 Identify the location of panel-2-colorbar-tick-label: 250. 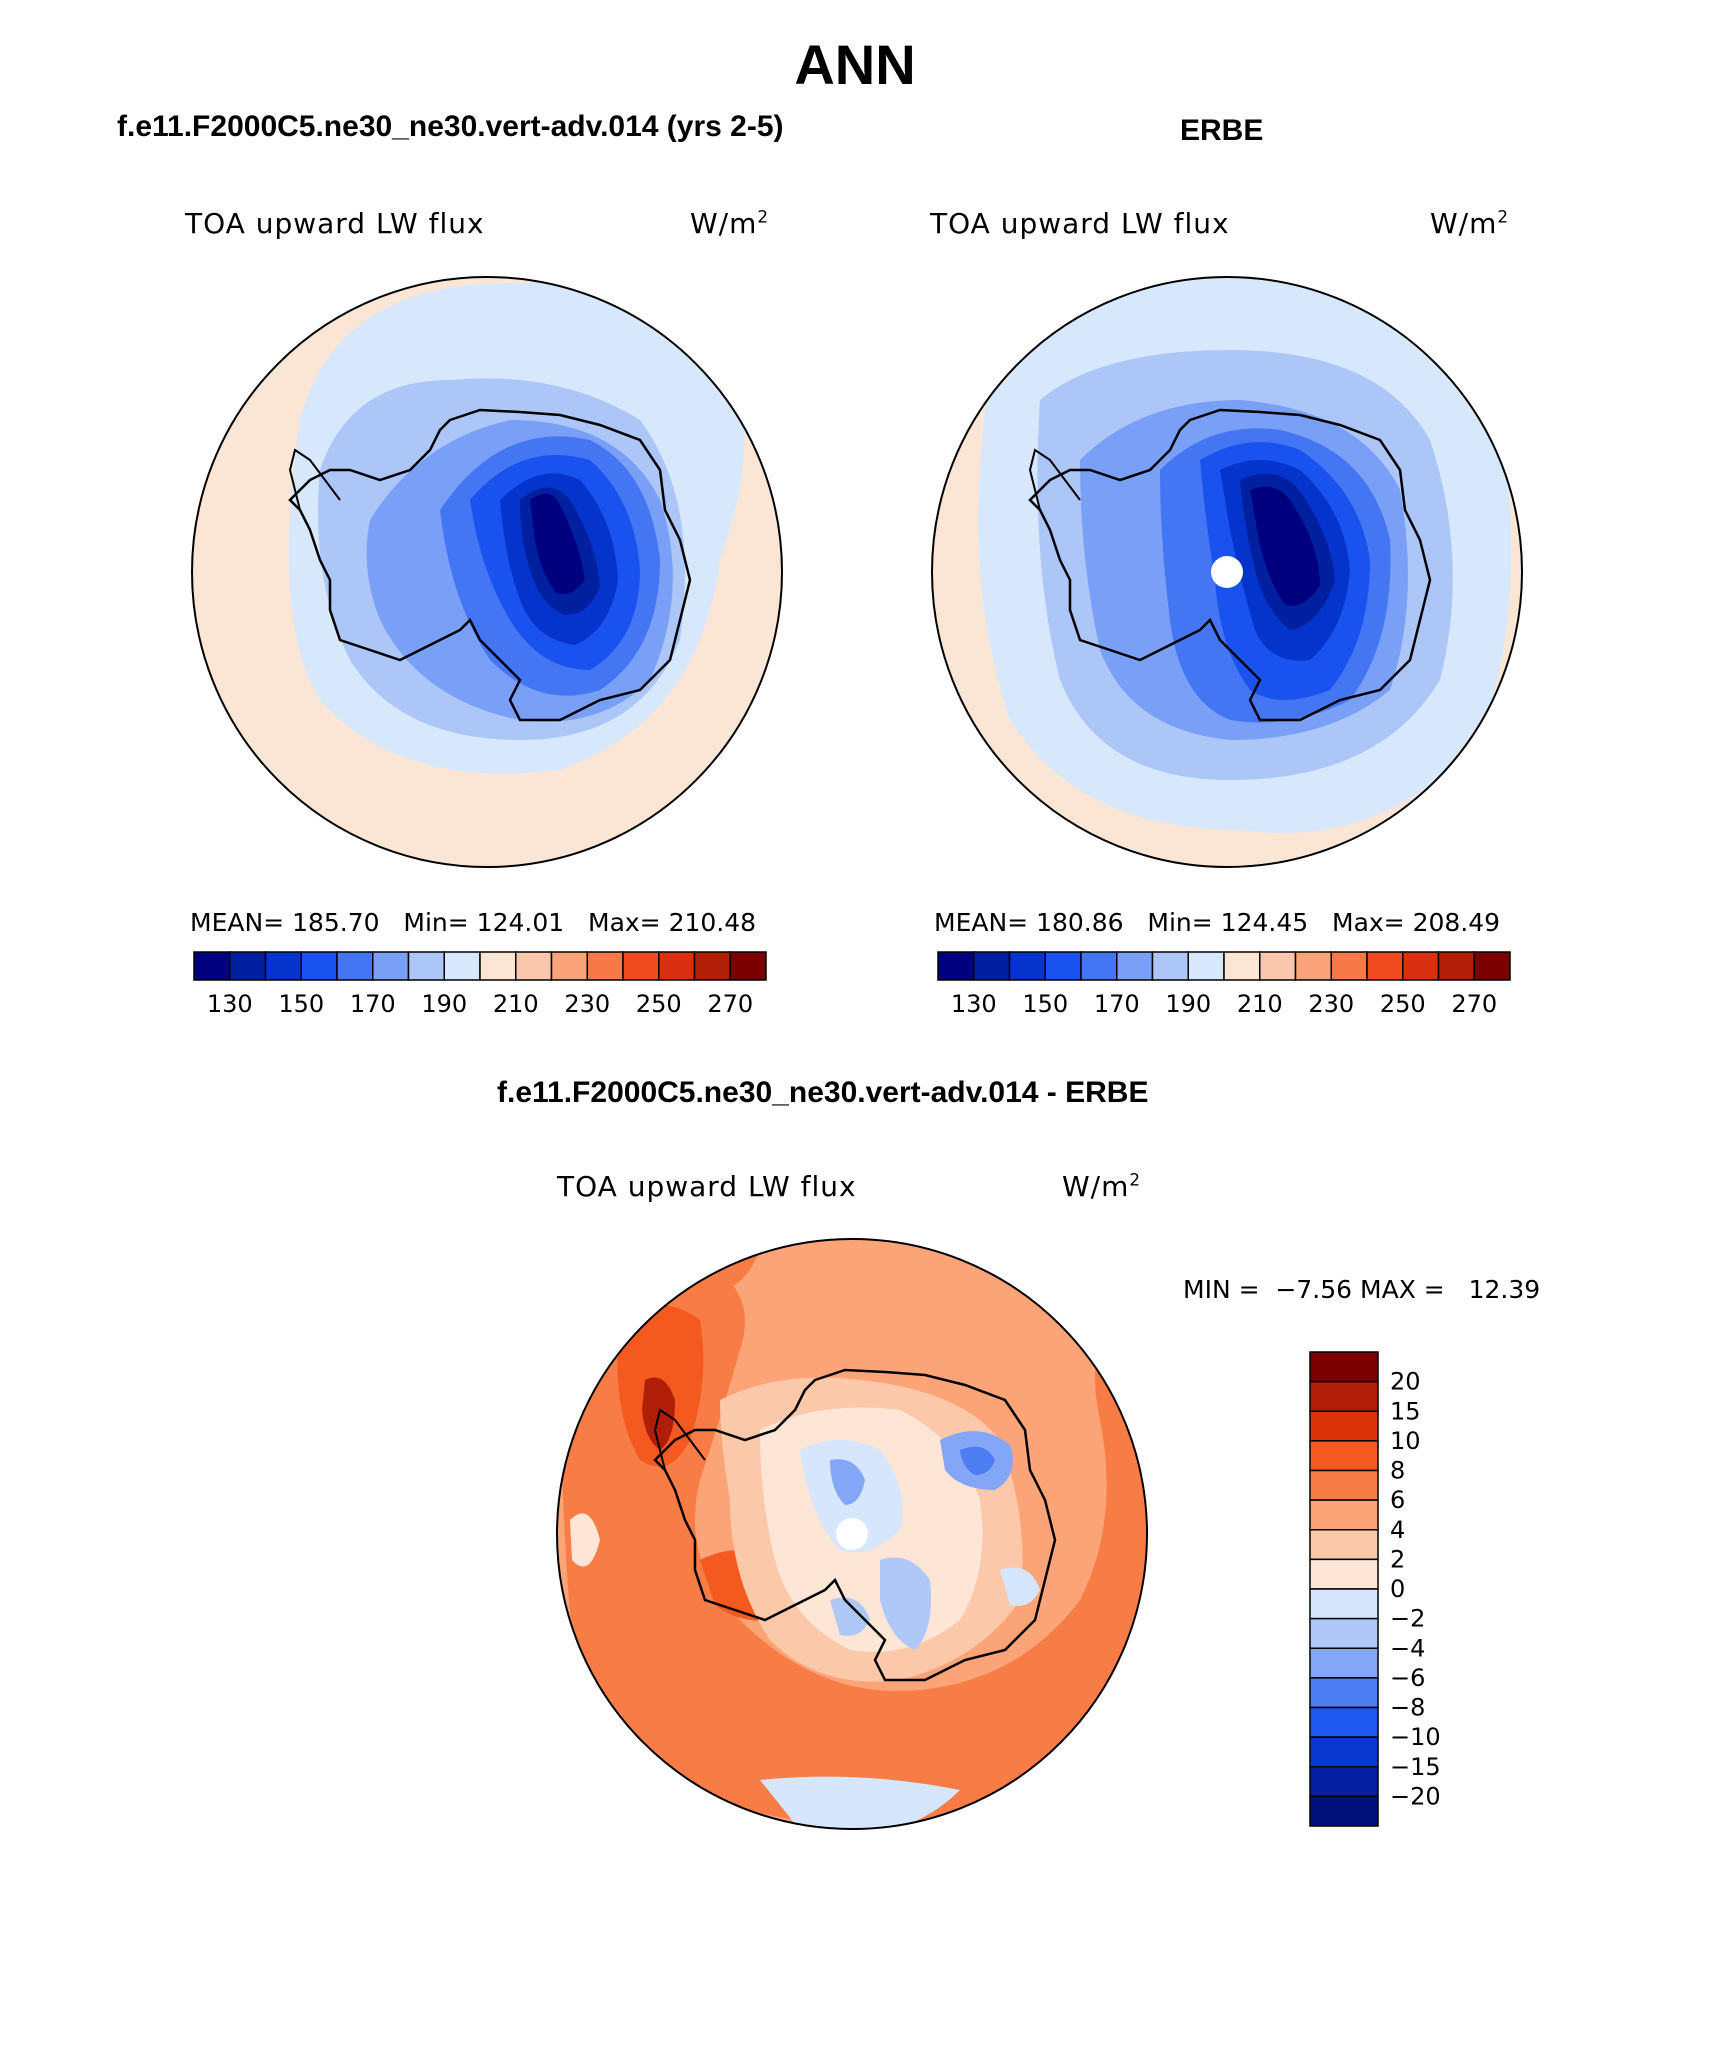
(1403, 1004).